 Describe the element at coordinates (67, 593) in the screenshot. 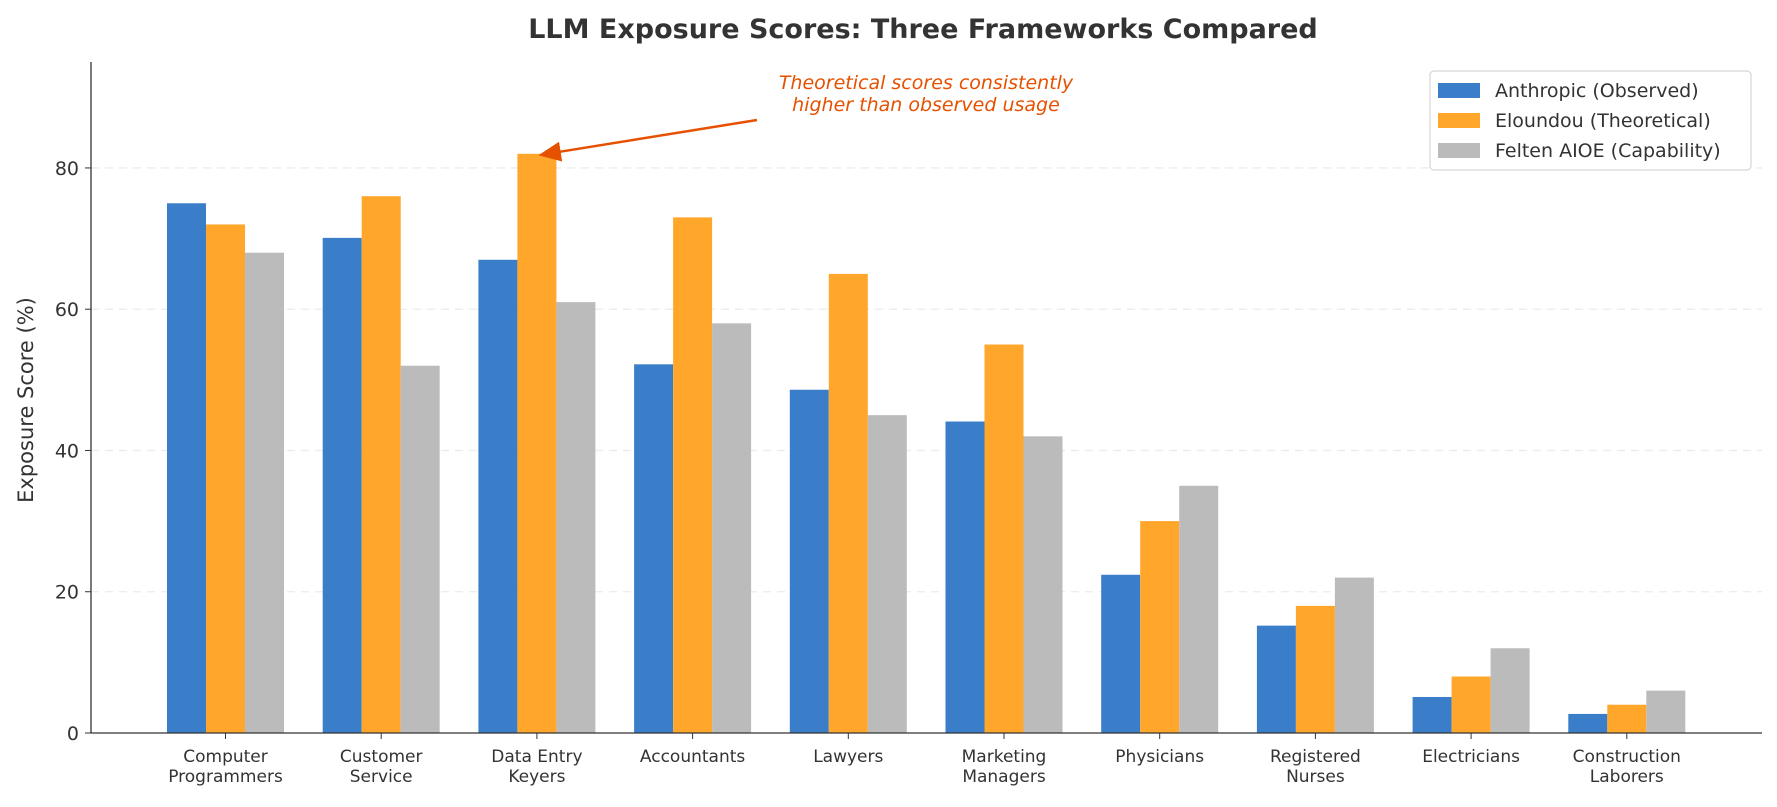

I see `y-tick-label: 20` at that location.